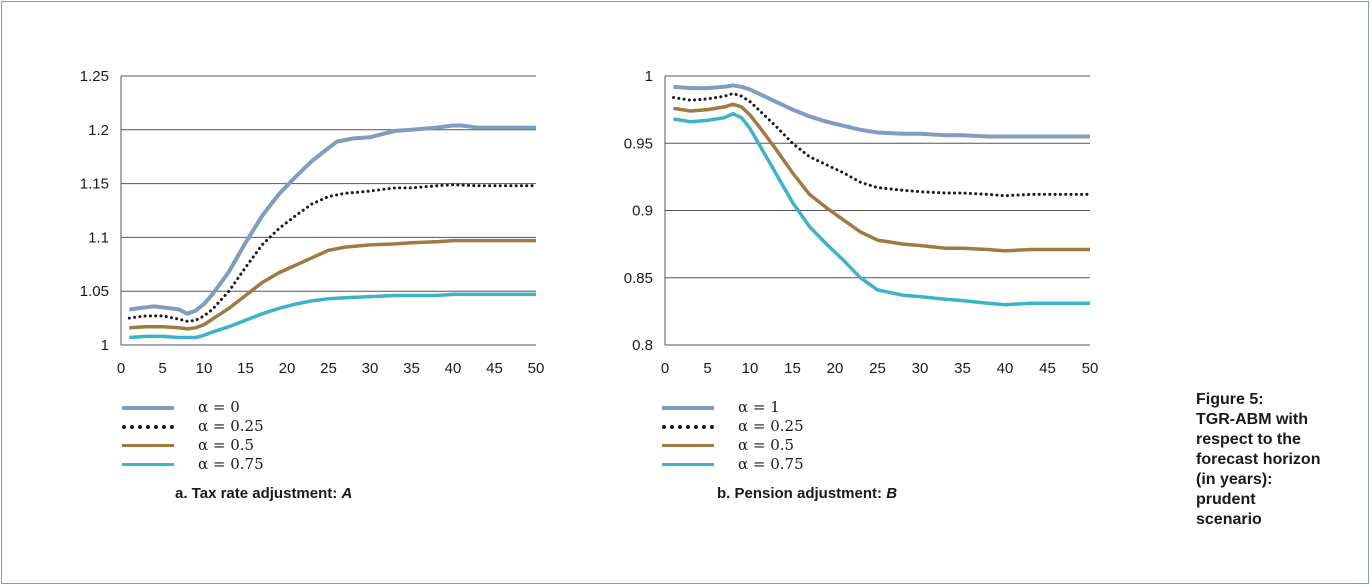 This screenshot has width=1372, height=587. Describe the element at coordinates (347, 493) in the screenshot. I see `caption-chart-a-variable: A` at that location.